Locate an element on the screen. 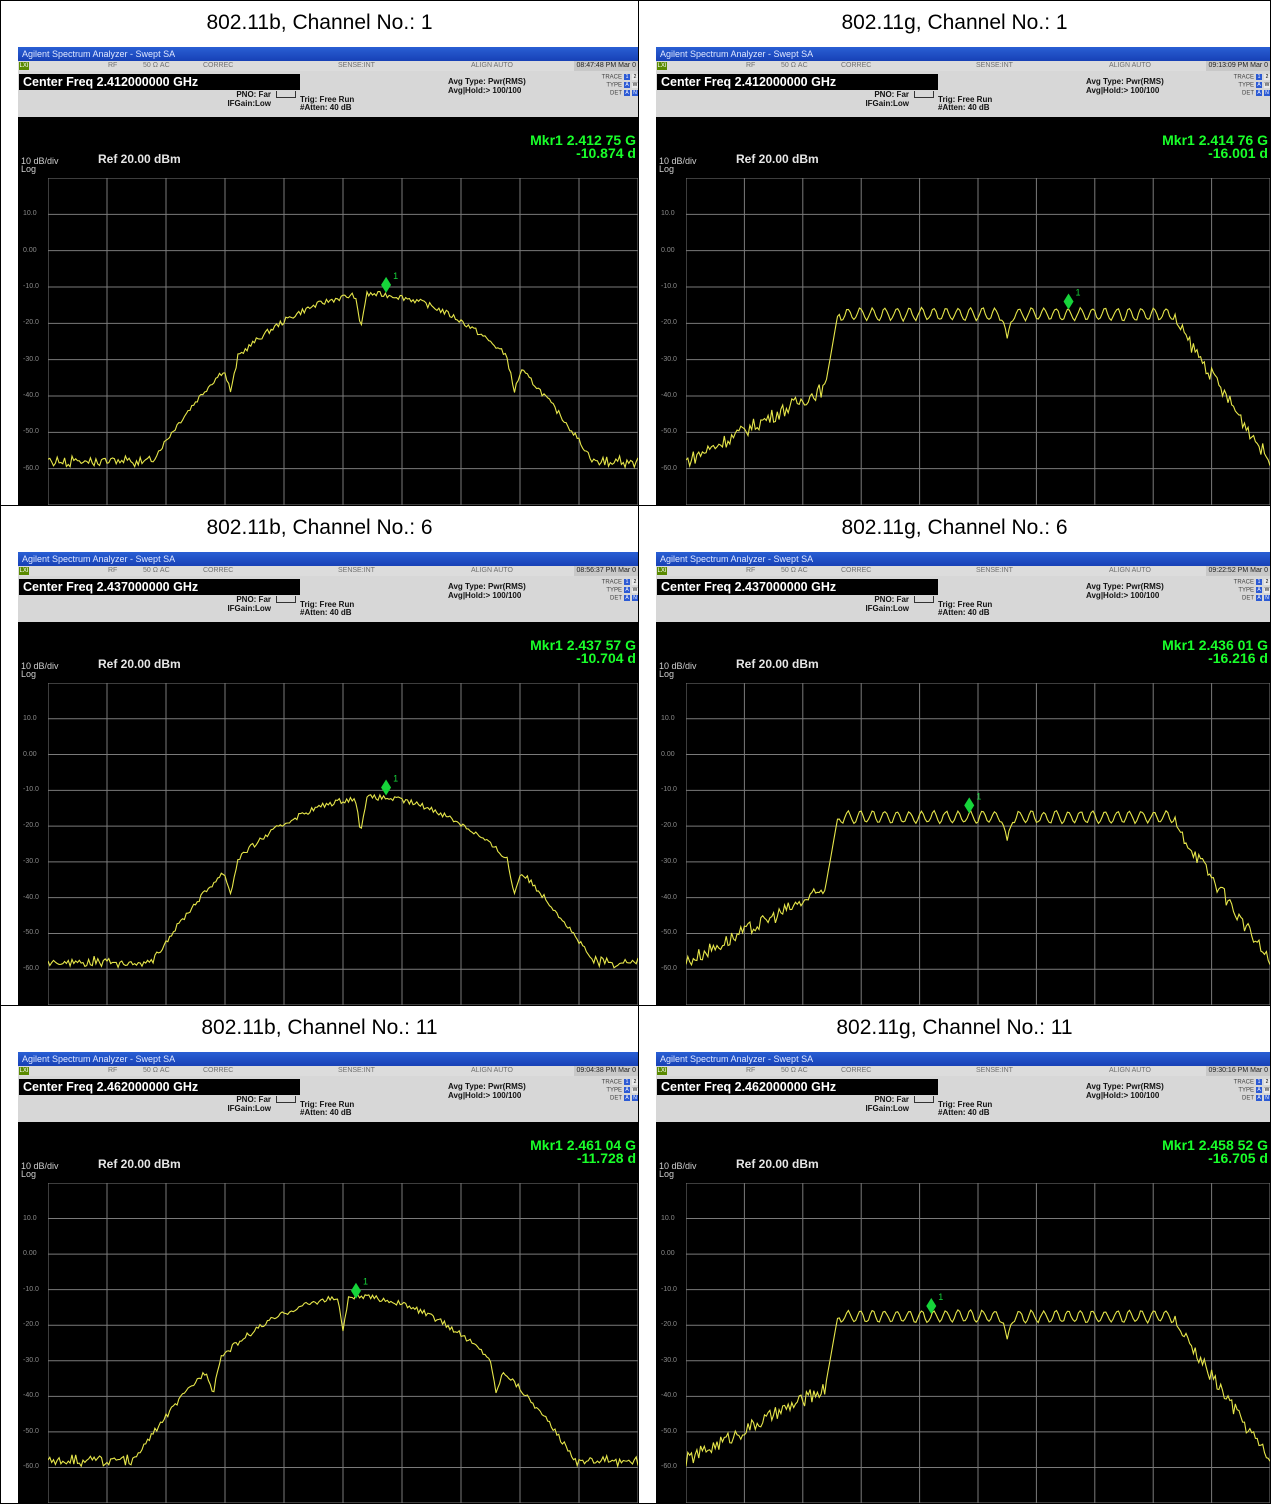  avg-type: Avg Type: Pwr(RMS) is located at coordinates (1125, 1086).